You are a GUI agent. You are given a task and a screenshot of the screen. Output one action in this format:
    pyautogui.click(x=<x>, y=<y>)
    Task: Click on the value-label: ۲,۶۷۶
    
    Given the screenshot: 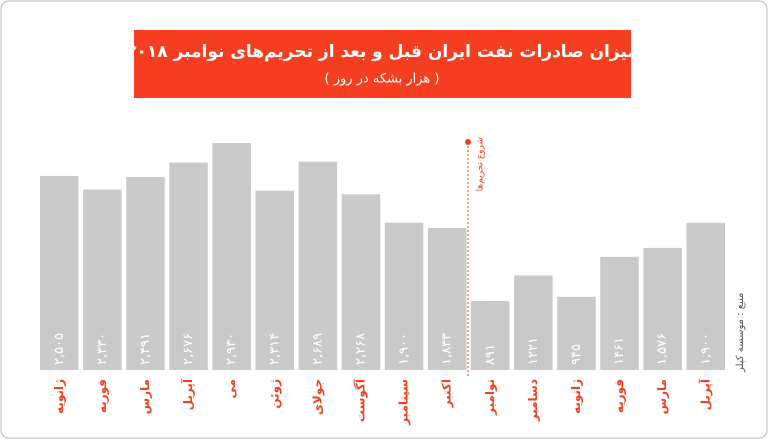 What is the action you would take?
    pyautogui.click(x=188, y=349)
    